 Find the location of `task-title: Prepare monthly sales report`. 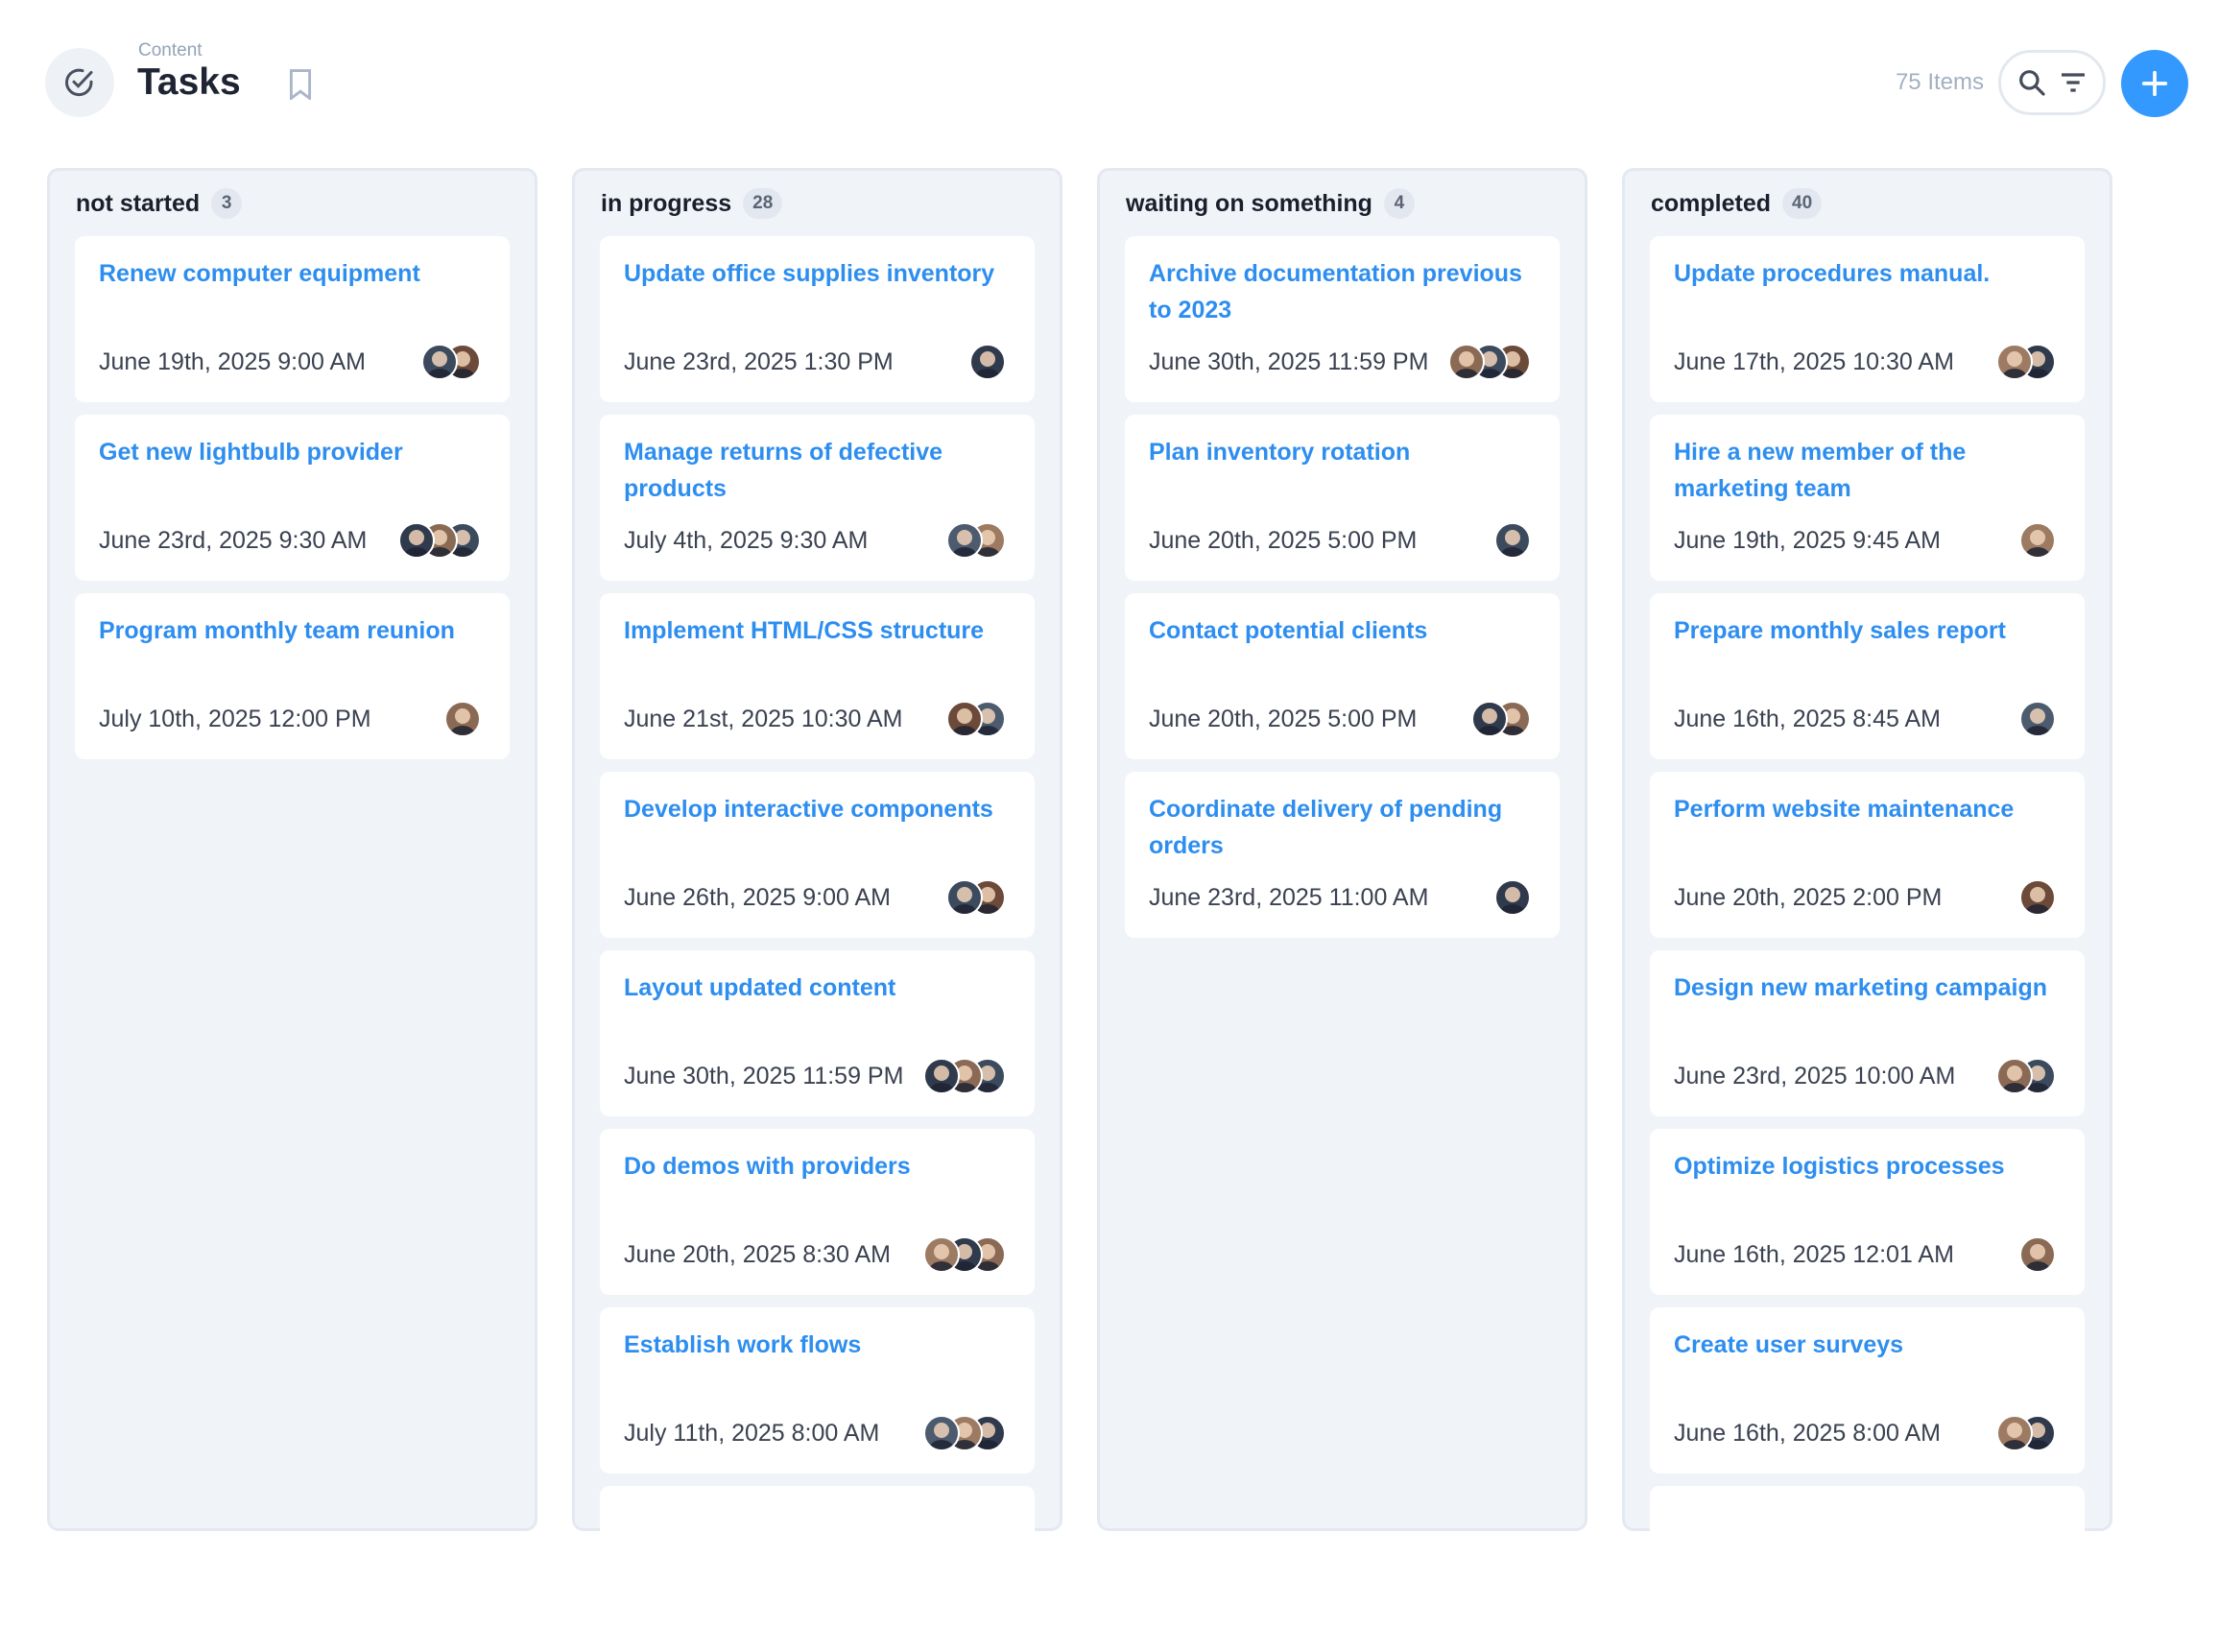

task-title: Prepare monthly sales report is located at coordinates (1840, 630).